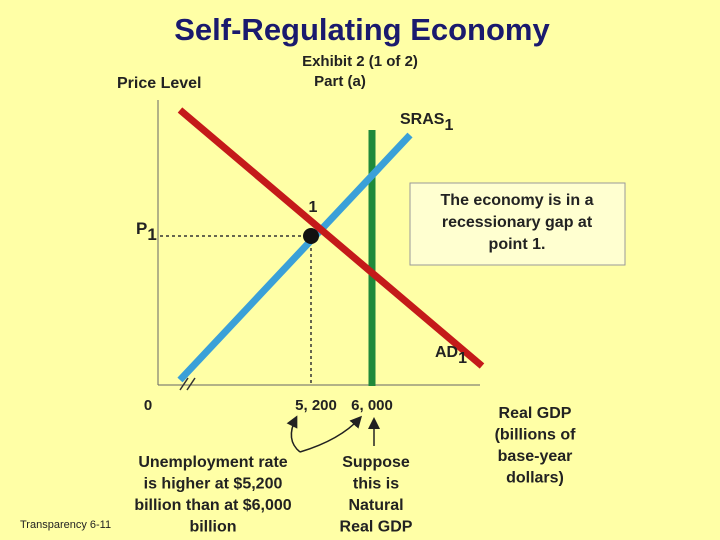  Describe the element at coordinates (362, 29) in the screenshot. I see `title: Self-Regulating Economy` at that location.